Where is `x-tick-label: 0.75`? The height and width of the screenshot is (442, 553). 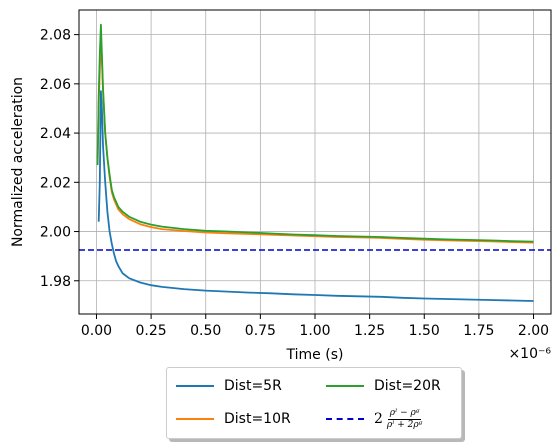 x-tick-label: 0.75 is located at coordinates (260, 331).